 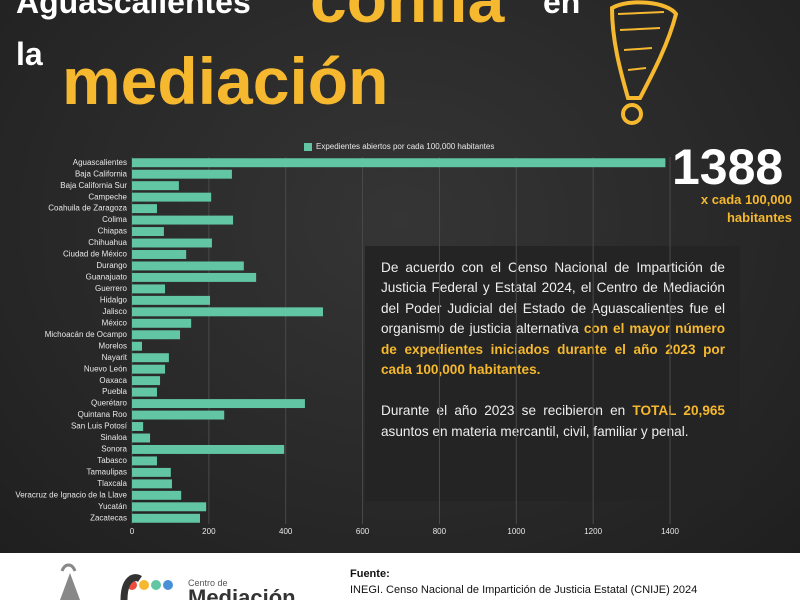 I want to click on y-tick-label: Nuevo León, so click(x=105, y=368).